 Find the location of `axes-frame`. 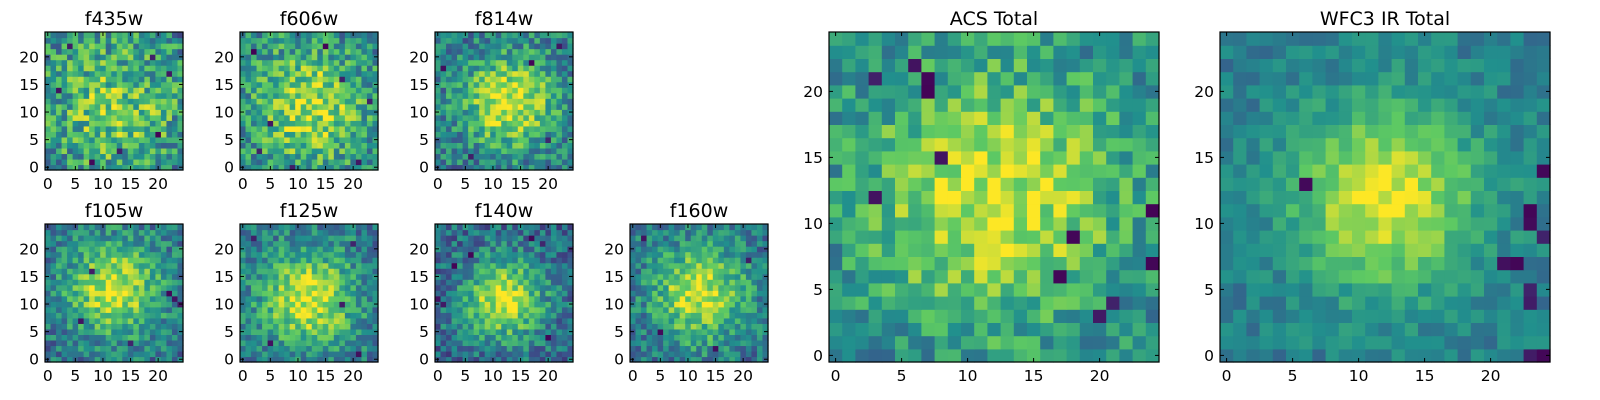

axes-frame is located at coordinates (309, 101).